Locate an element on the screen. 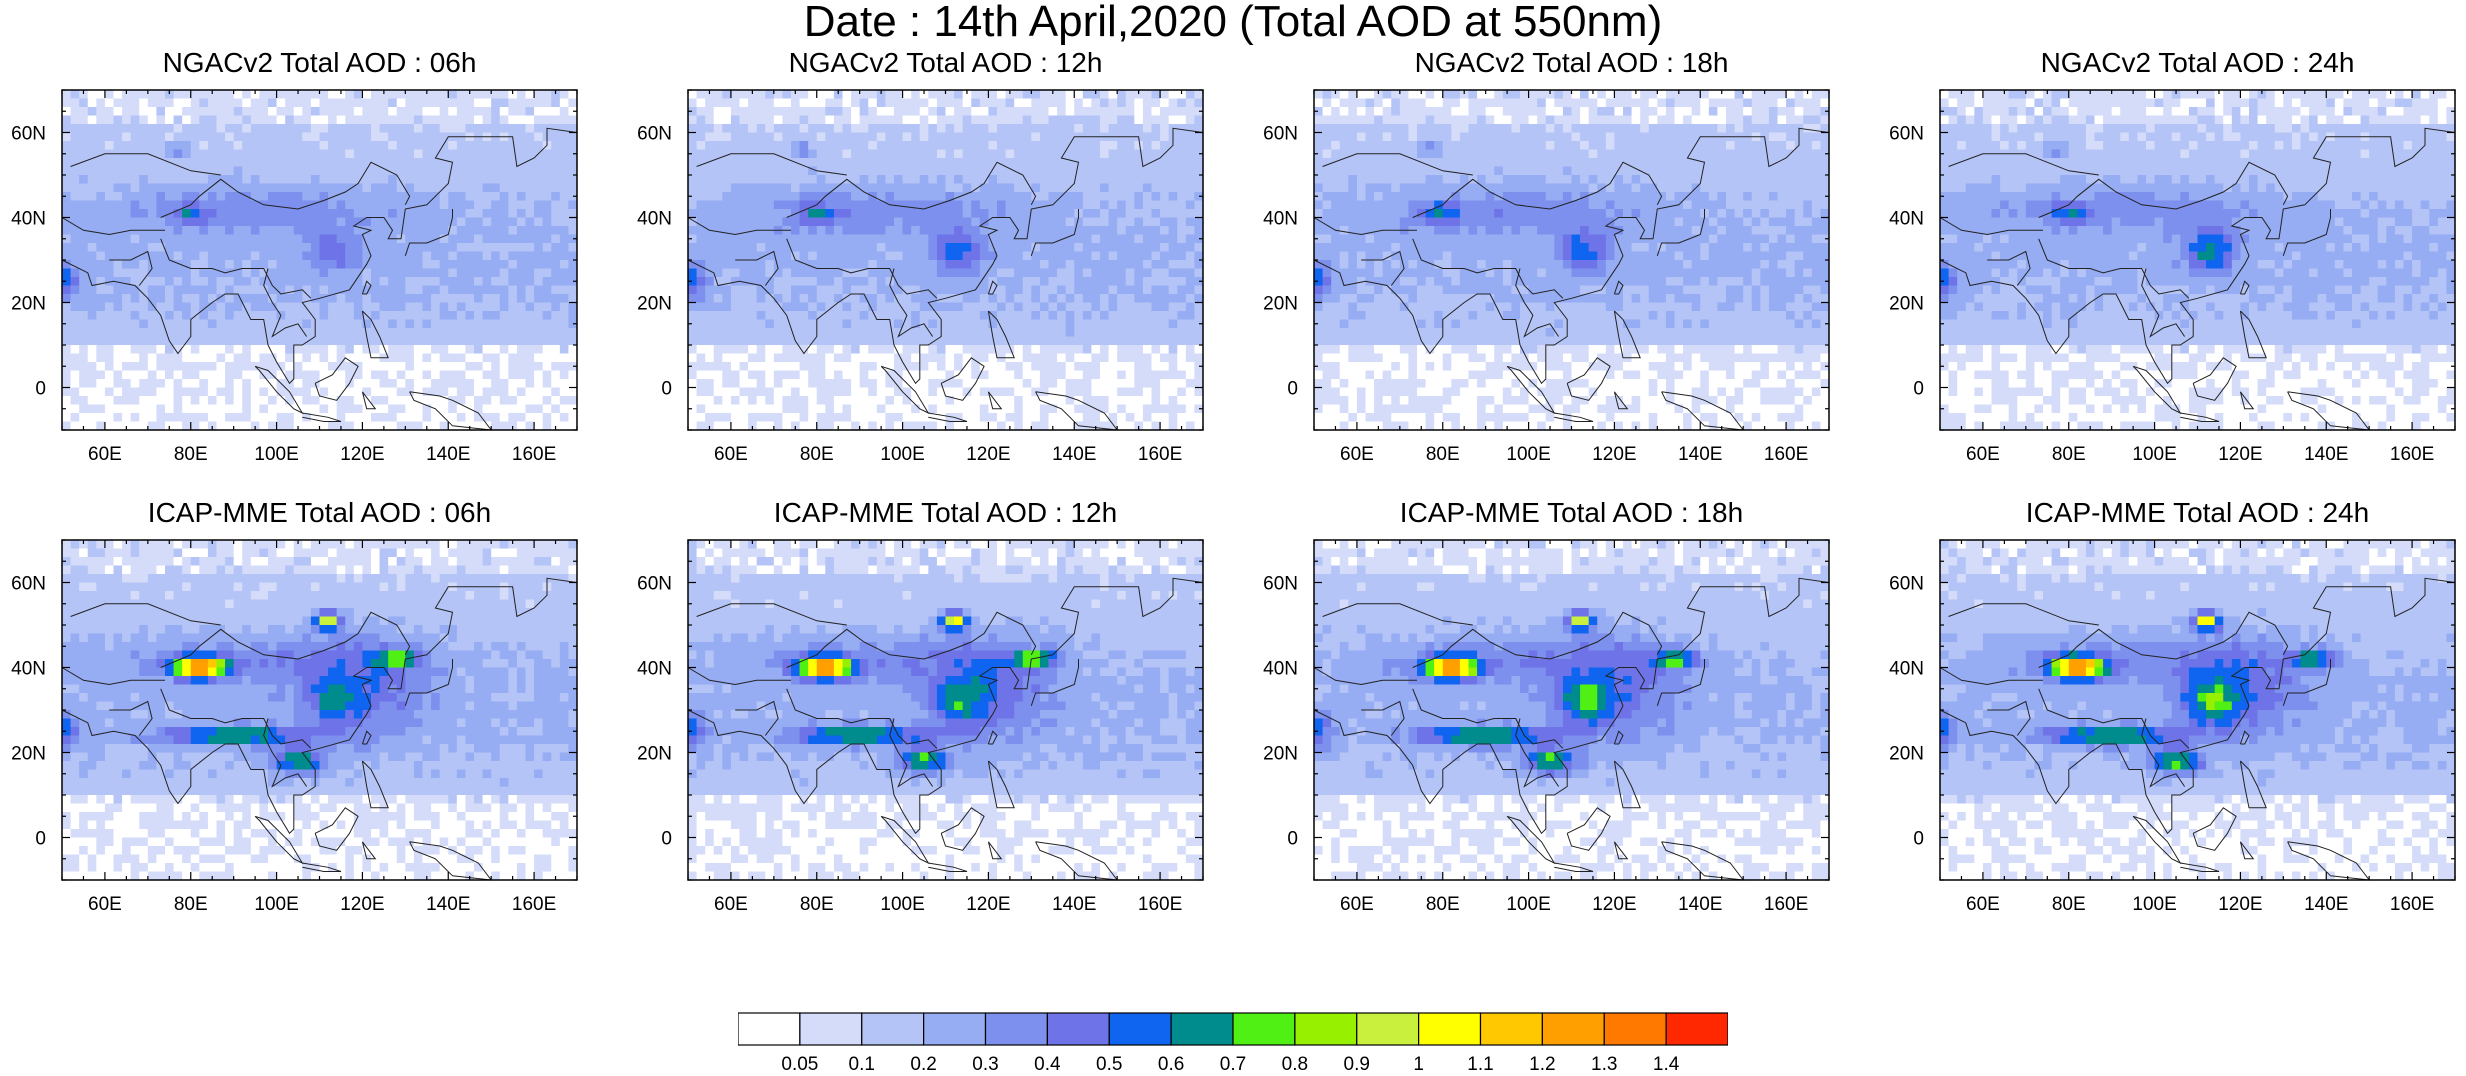 This screenshot has height=1076, width=2466. panel-title: NGACv2 Total AOD : 24h is located at coordinates (2197, 63).